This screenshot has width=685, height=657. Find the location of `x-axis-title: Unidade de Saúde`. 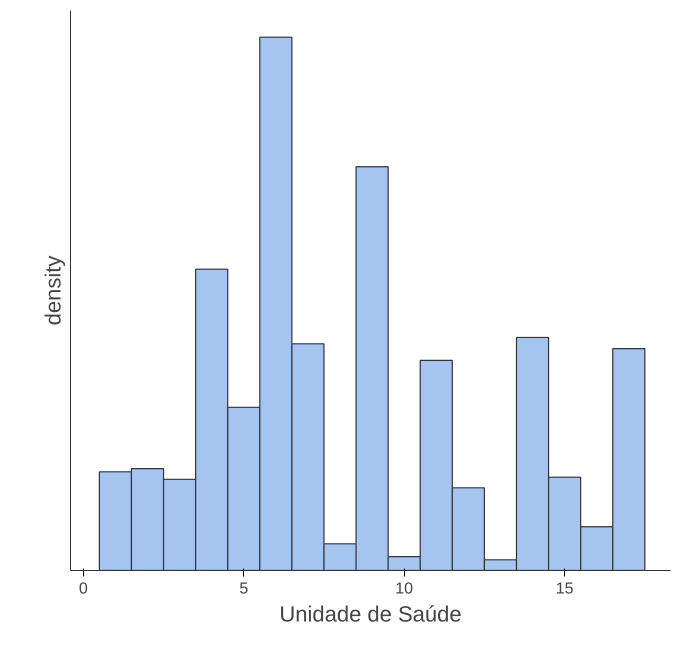

x-axis-title: Unidade de Saúde is located at coordinates (370, 614).